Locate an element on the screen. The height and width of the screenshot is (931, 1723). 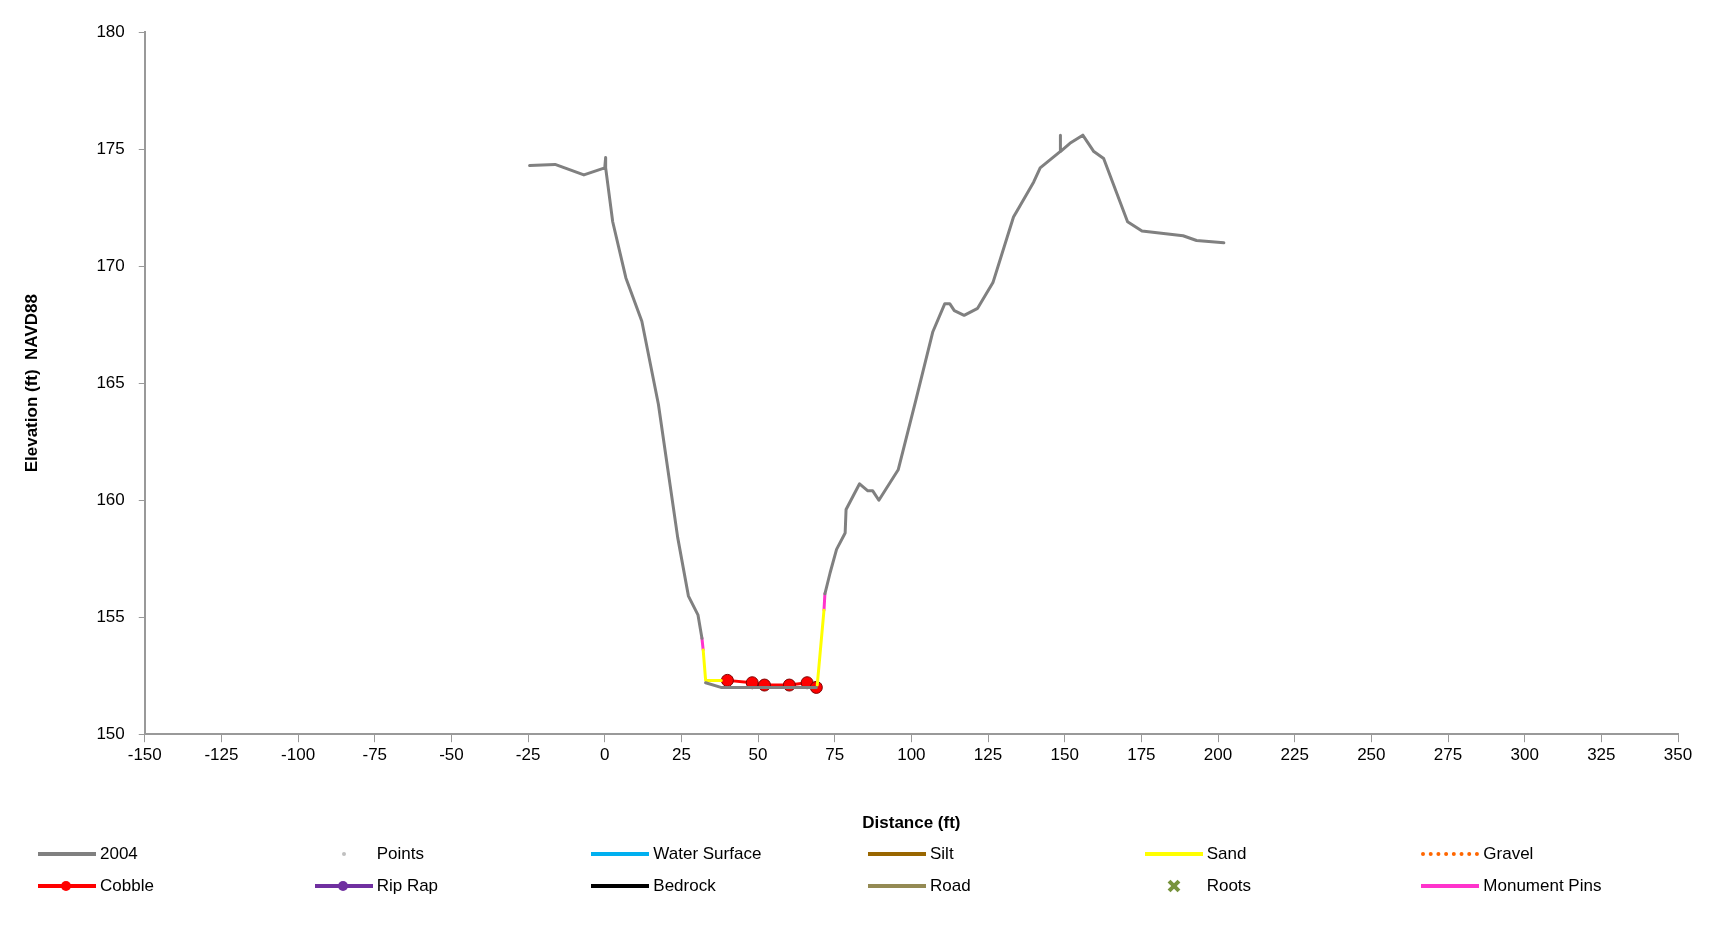
legend-label: Points is located at coordinates (400, 854).